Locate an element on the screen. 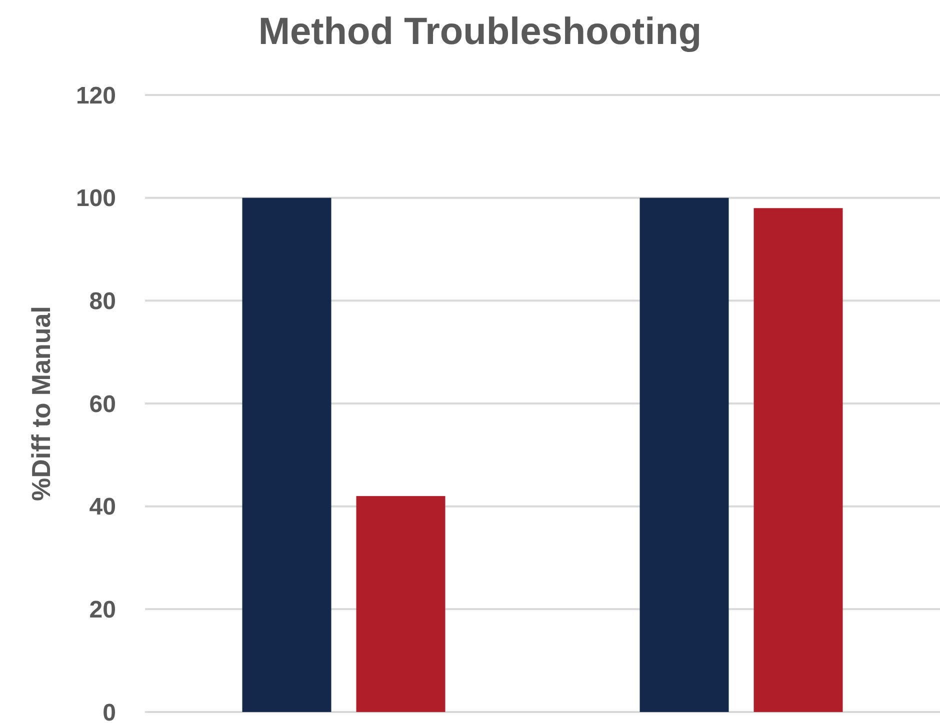 The height and width of the screenshot is (723, 940). y-tick-label: 100 is located at coordinates (96, 198).